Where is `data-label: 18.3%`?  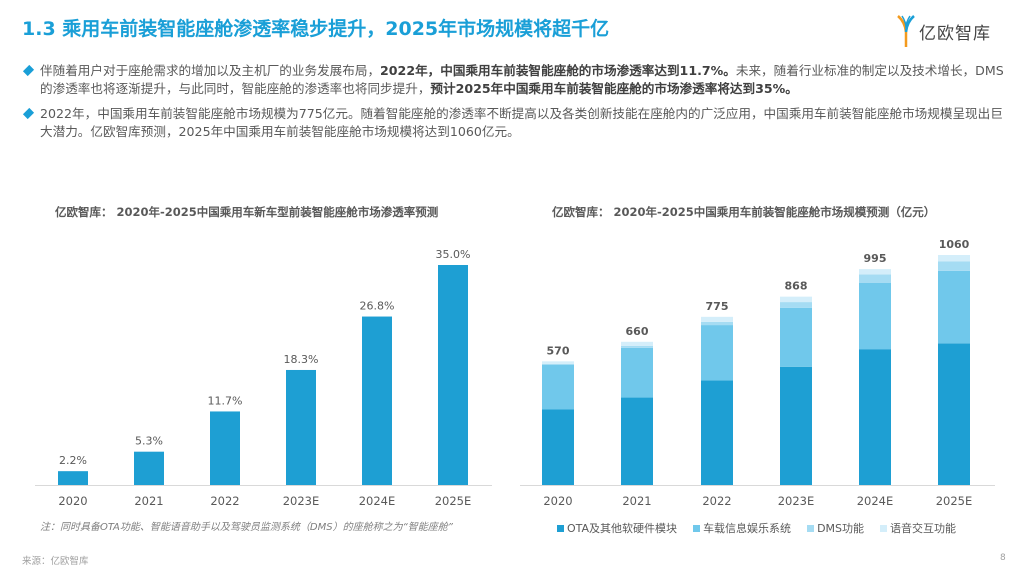 data-label: 18.3% is located at coordinates (301, 359).